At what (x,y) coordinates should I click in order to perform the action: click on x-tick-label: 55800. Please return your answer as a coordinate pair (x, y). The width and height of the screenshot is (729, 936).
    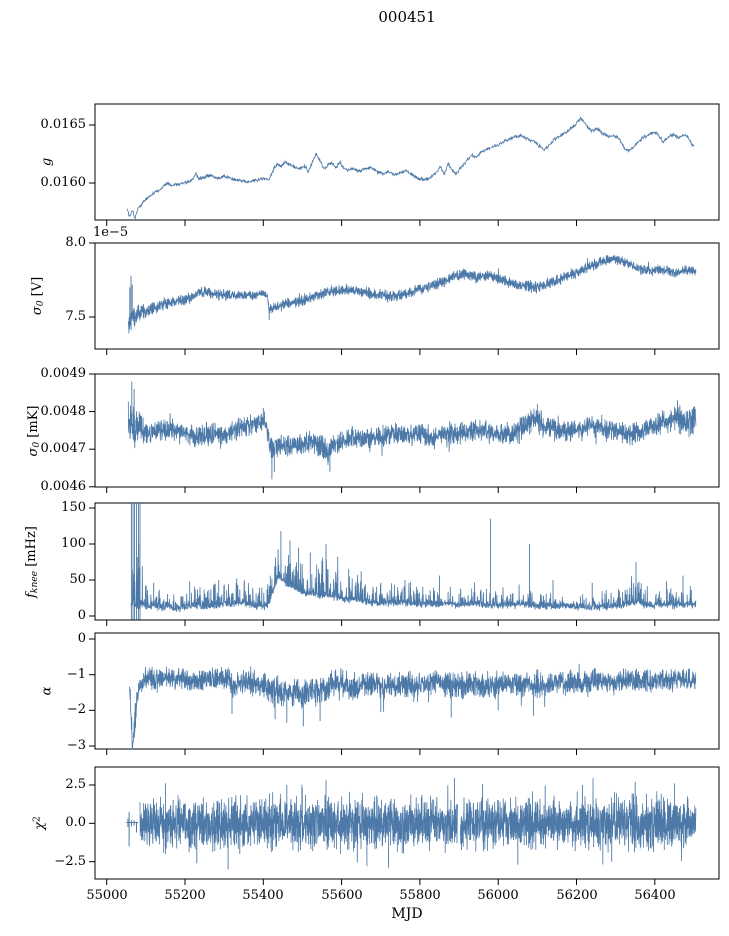
    Looking at the image, I should click on (420, 895).